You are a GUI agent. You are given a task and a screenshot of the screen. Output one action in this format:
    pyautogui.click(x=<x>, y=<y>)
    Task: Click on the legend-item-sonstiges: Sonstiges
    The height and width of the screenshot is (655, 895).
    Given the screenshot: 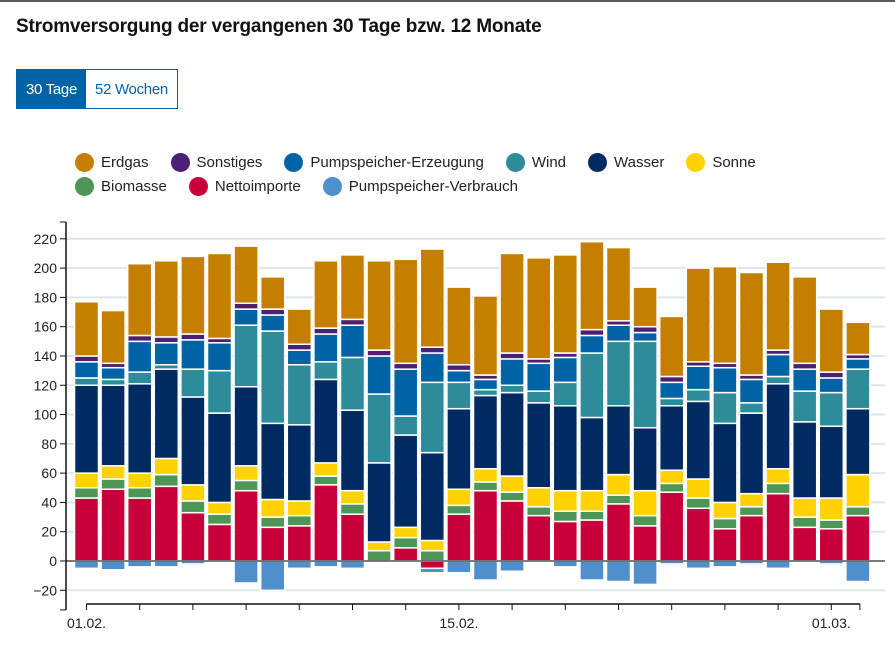 What is the action you would take?
    pyautogui.click(x=216, y=162)
    